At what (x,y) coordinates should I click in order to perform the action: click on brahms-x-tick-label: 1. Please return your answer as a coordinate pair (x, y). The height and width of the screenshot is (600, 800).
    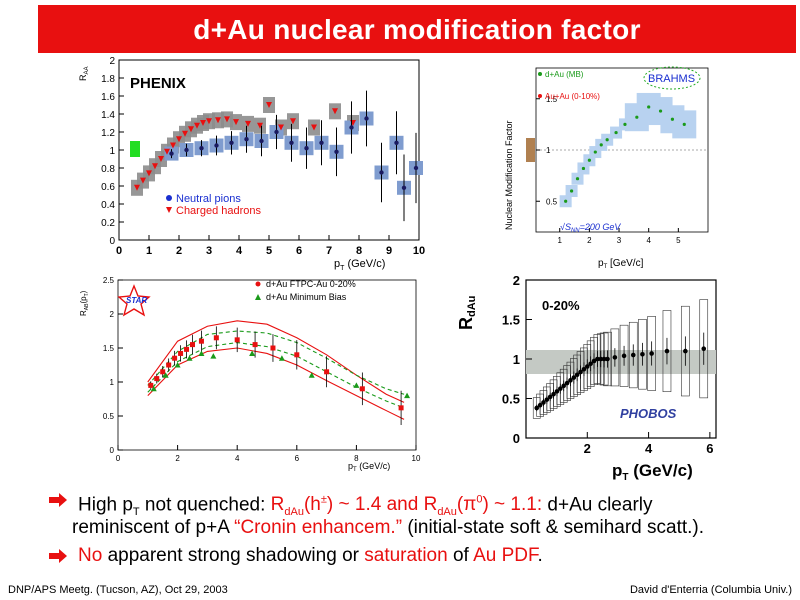
    Looking at the image, I should click on (559, 240).